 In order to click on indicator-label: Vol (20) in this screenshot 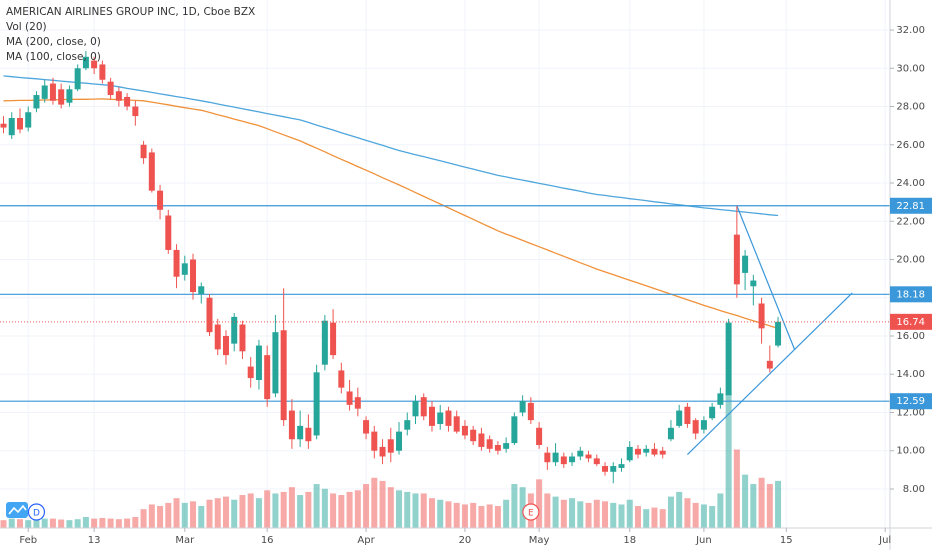, I will do `click(26, 27)`.